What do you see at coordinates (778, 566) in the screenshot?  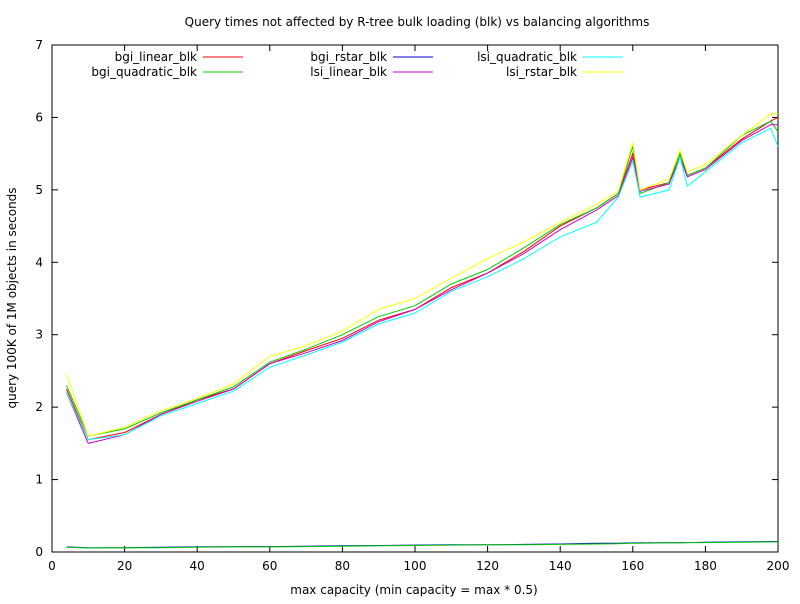 I see `x-tick-label: 200` at bounding box center [778, 566].